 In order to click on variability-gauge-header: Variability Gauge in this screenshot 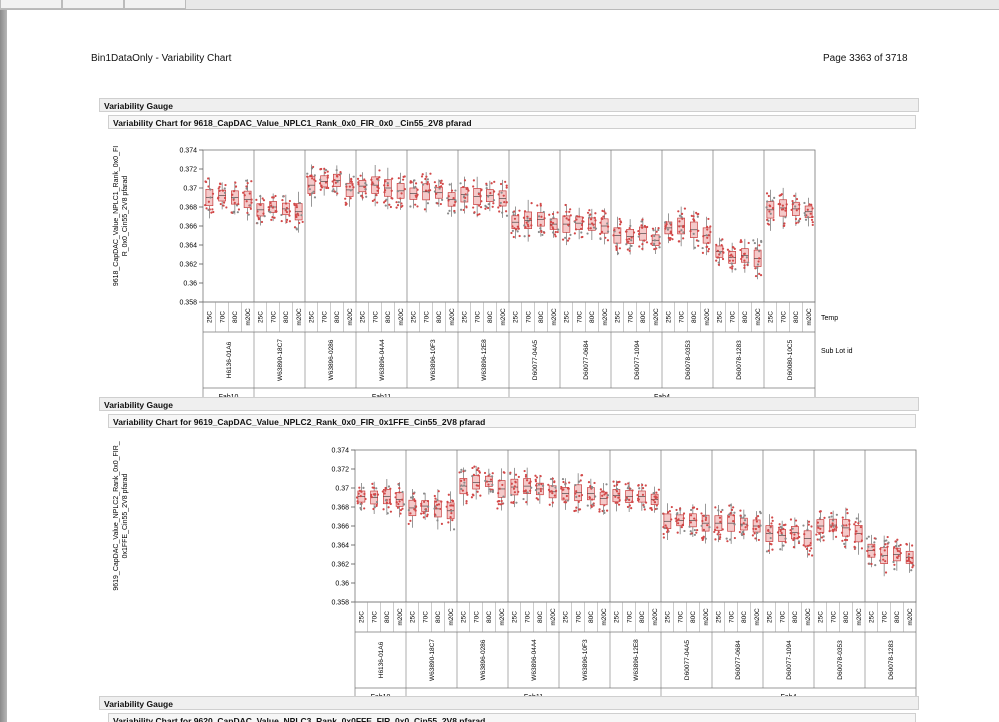, I will do `click(509, 105)`.